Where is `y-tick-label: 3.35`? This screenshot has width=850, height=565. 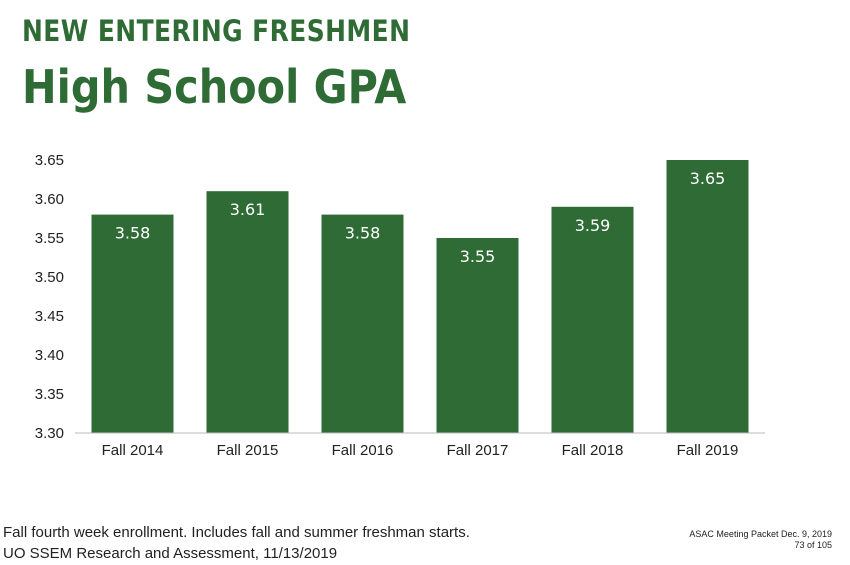
y-tick-label: 3.35 is located at coordinates (49, 394).